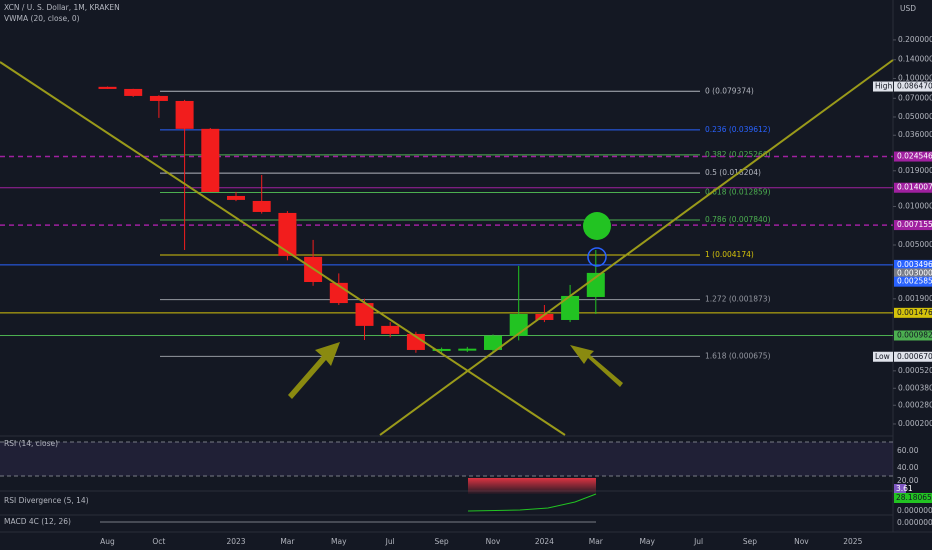 Image resolution: width=932 pixels, height=550 pixels. Describe the element at coordinates (733, 172) in the screenshot. I see `fib-label: 0.5 (0.018204)` at that location.